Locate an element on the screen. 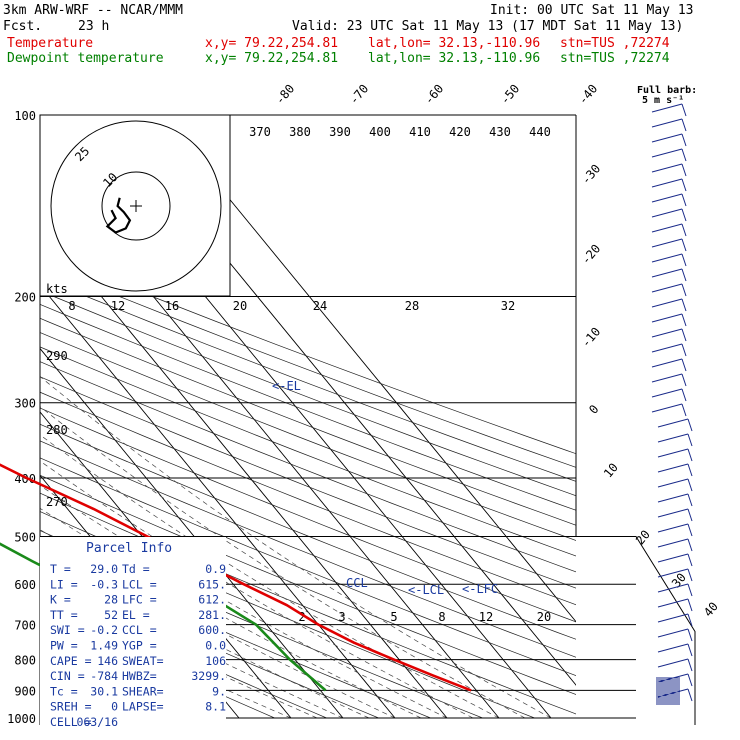  mixing-ratio-label: 8 is located at coordinates (441, 617).